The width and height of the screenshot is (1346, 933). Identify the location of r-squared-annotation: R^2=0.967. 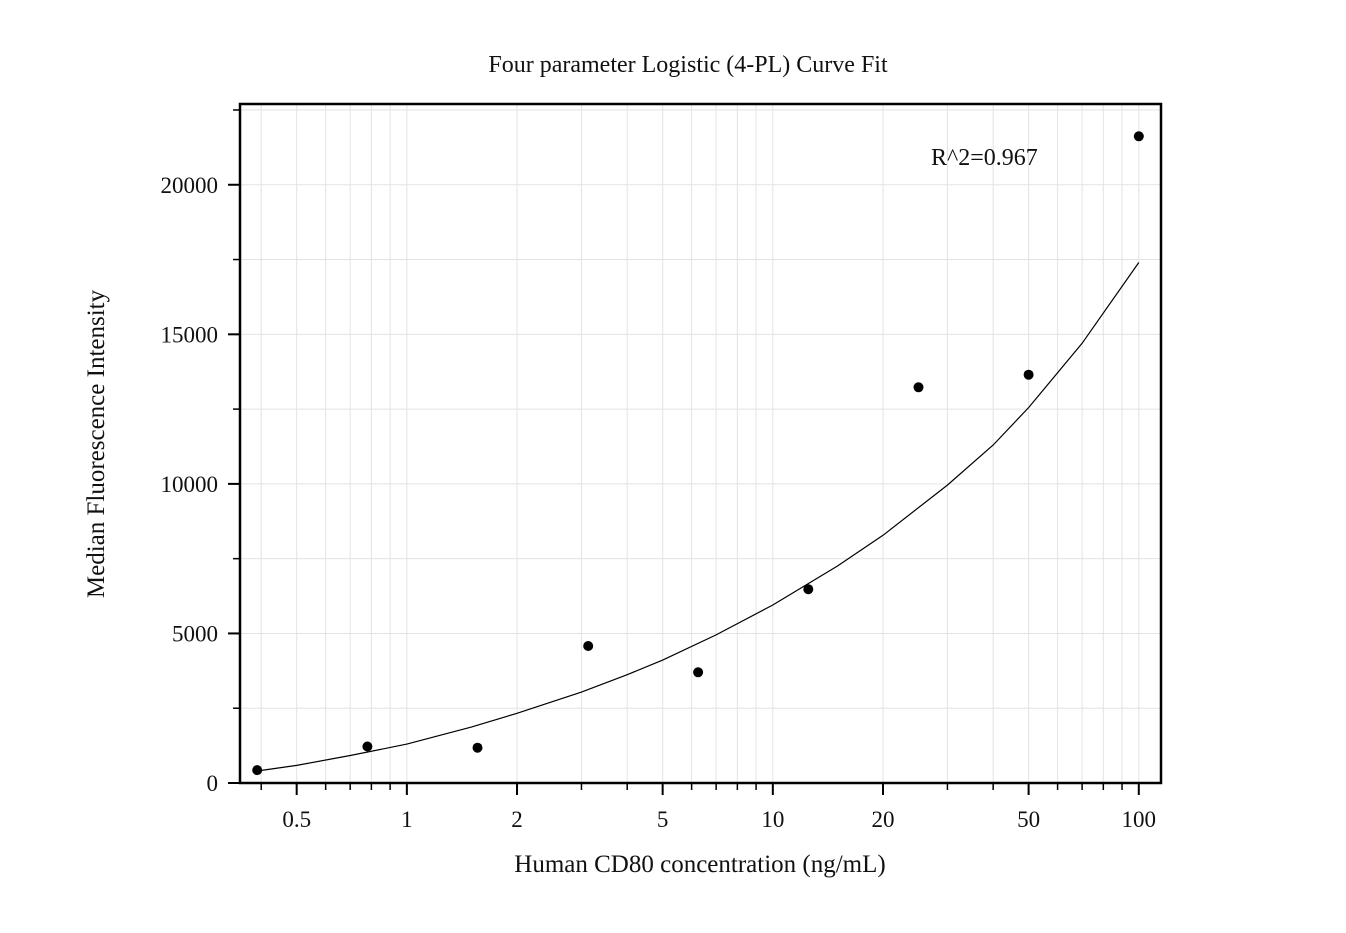
(984, 158).